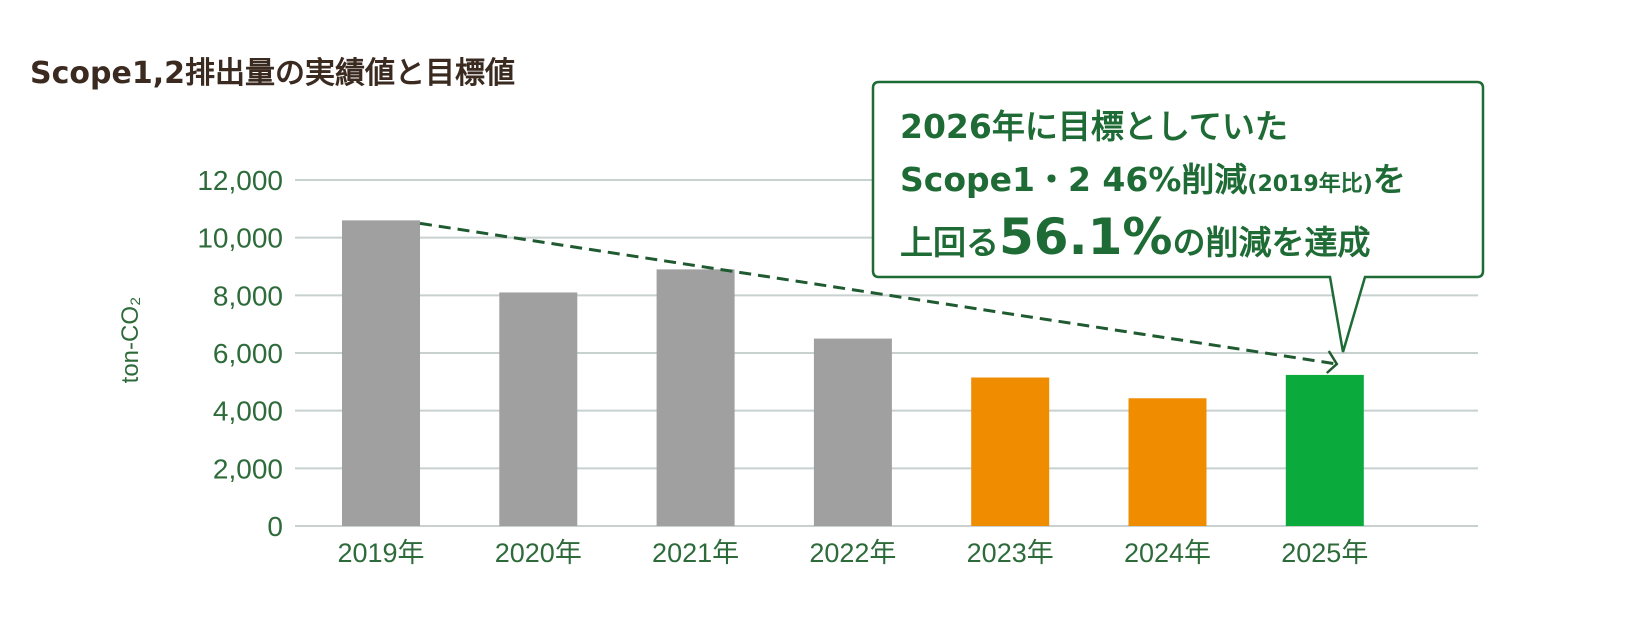  Describe the element at coordinates (130, 340) in the screenshot. I see `y-axis-label: ton-CO₂` at that location.